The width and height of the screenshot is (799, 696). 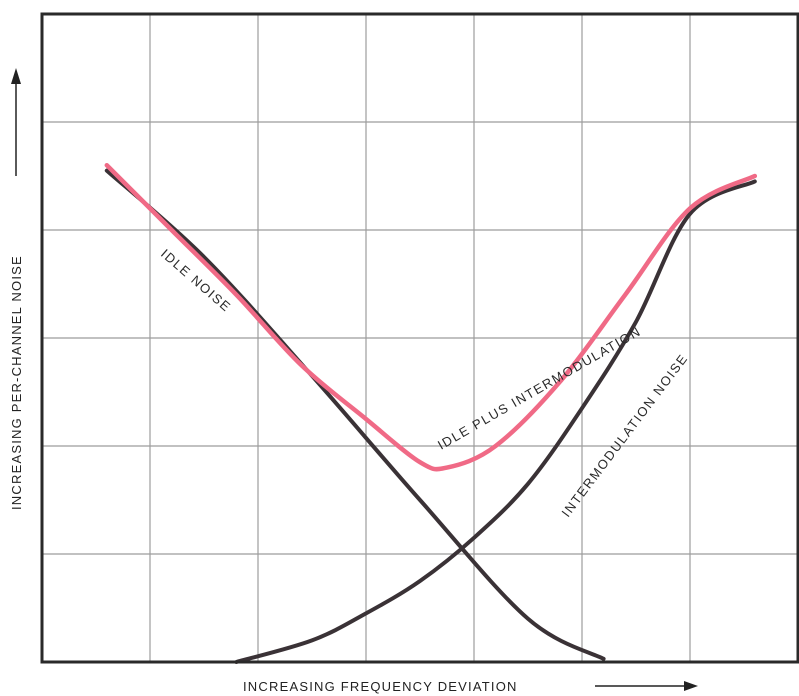 What do you see at coordinates (646, 686) in the screenshot?
I see `x-axis-arrow` at bounding box center [646, 686].